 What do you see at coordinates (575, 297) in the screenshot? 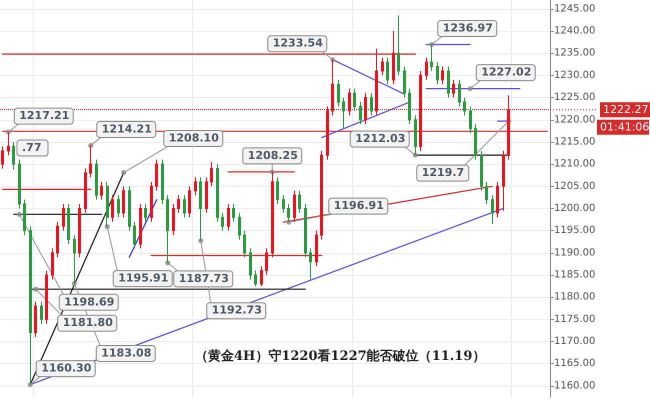
I see `y-tick-label: 1180.00` at bounding box center [575, 297].